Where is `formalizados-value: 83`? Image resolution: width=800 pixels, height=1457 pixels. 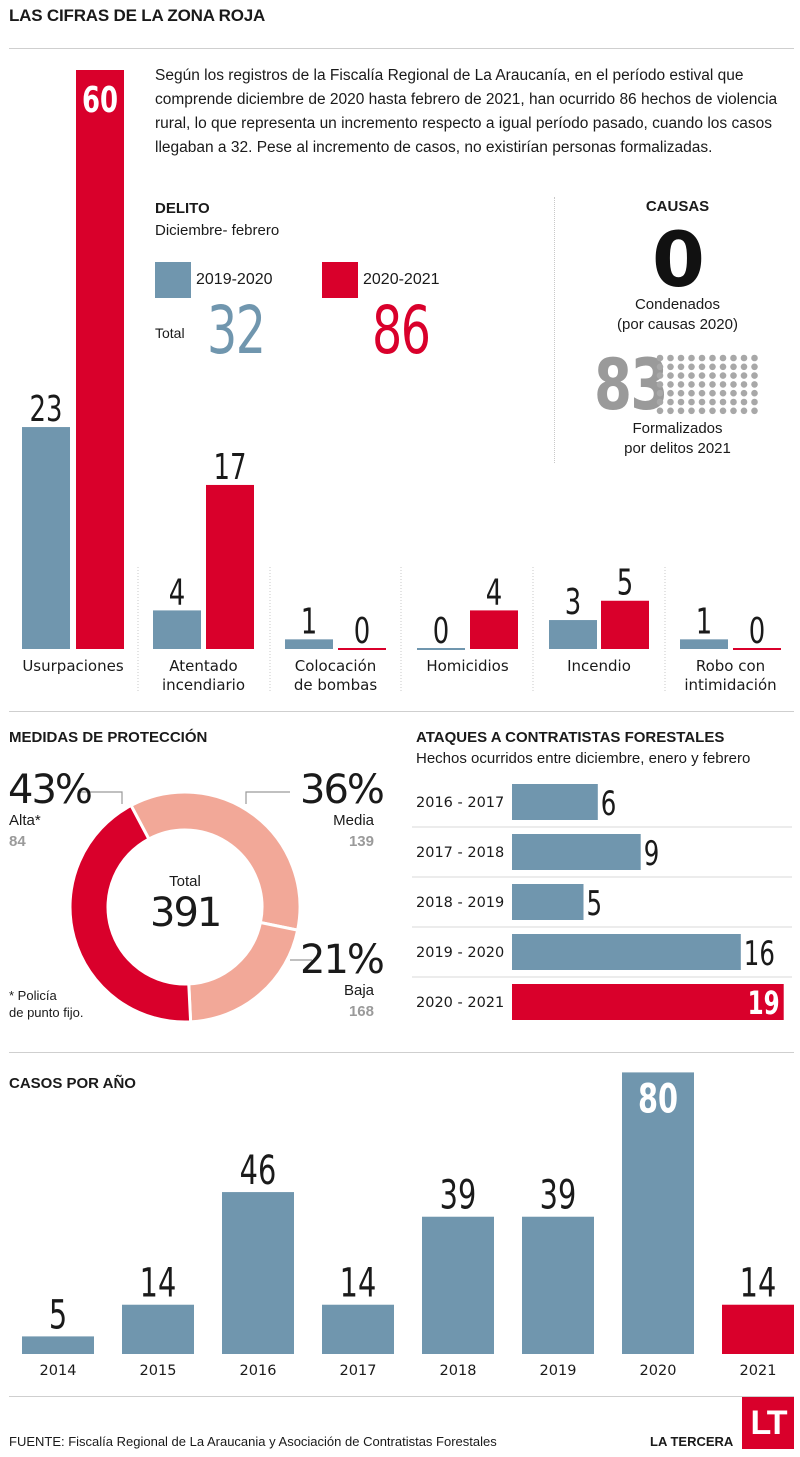 formalizados-value: 83 is located at coordinates (631, 385).